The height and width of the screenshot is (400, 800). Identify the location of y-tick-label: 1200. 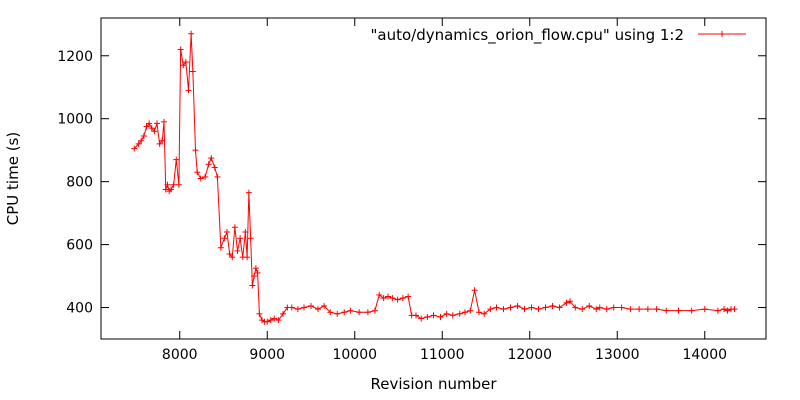
(75, 57).